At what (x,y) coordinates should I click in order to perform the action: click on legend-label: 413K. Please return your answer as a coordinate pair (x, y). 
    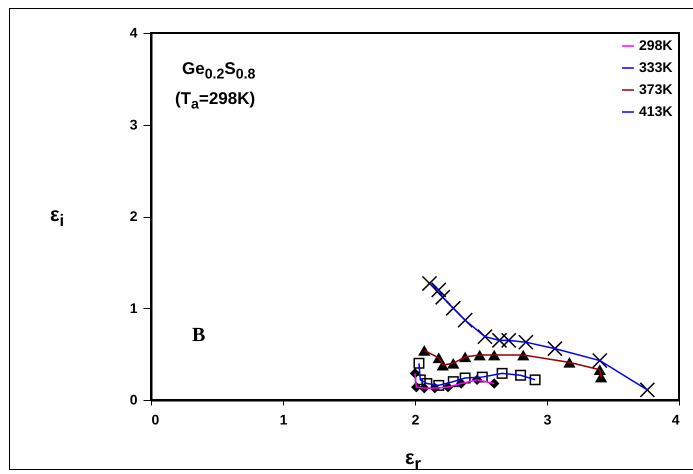
    Looking at the image, I should click on (655, 111).